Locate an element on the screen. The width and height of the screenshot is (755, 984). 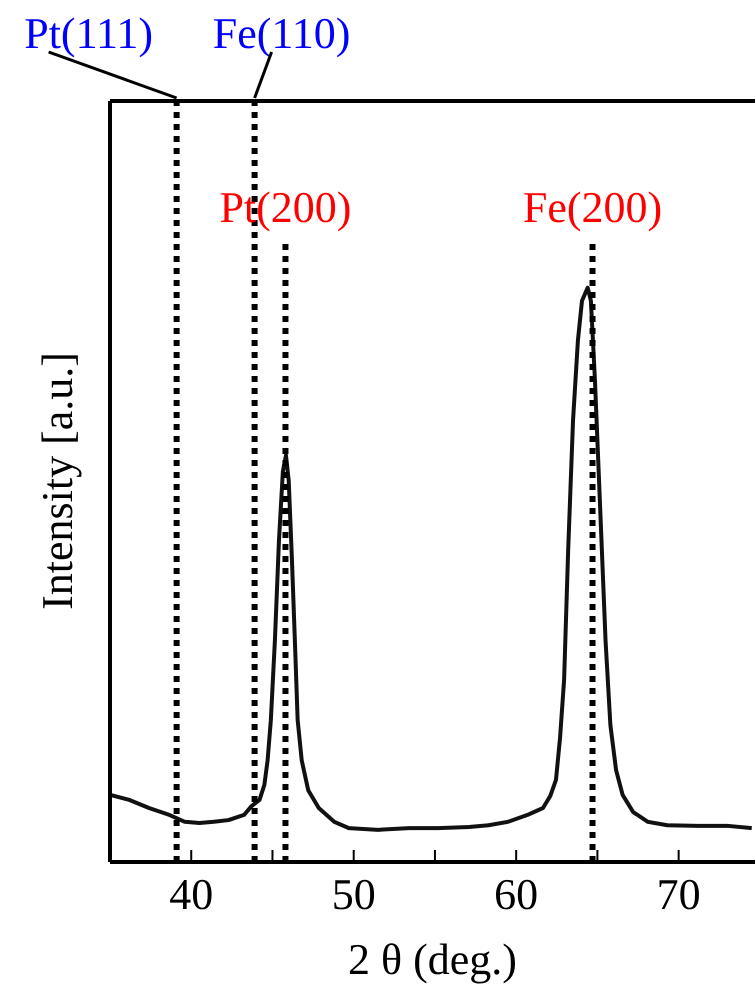
x-tick-label: 70 is located at coordinates (678, 895).